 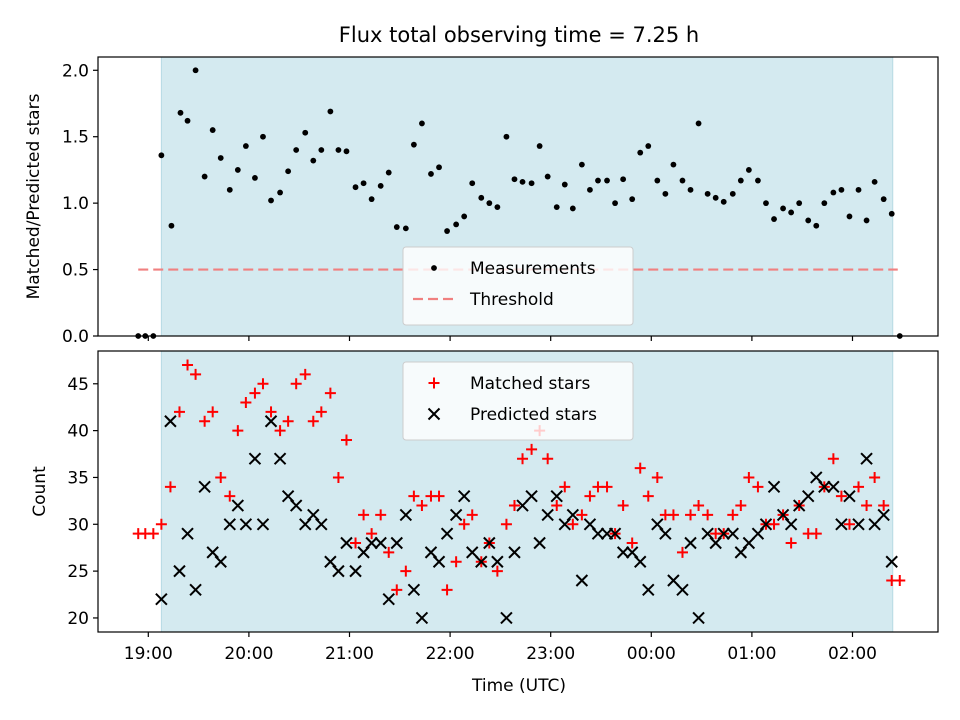 What do you see at coordinates (530, 384) in the screenshot?
I see `legend-label: Matched stars` at bounding box center [530, 384].